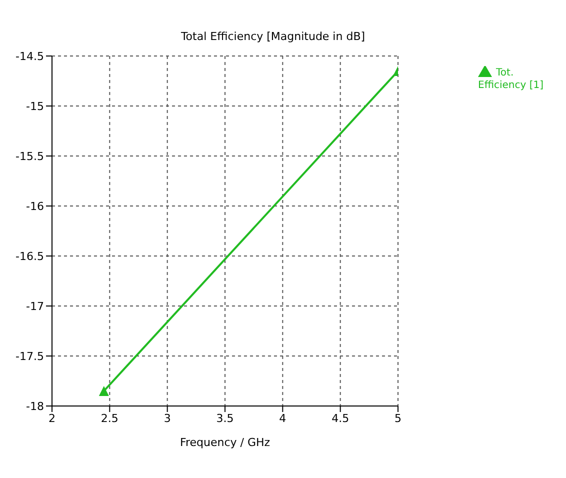 The image size is (566, 478). What do you see at coordinates (109, 418) in the screenshot?
I see `x-tick-label: 2.5` at bounding box center [109, 418].